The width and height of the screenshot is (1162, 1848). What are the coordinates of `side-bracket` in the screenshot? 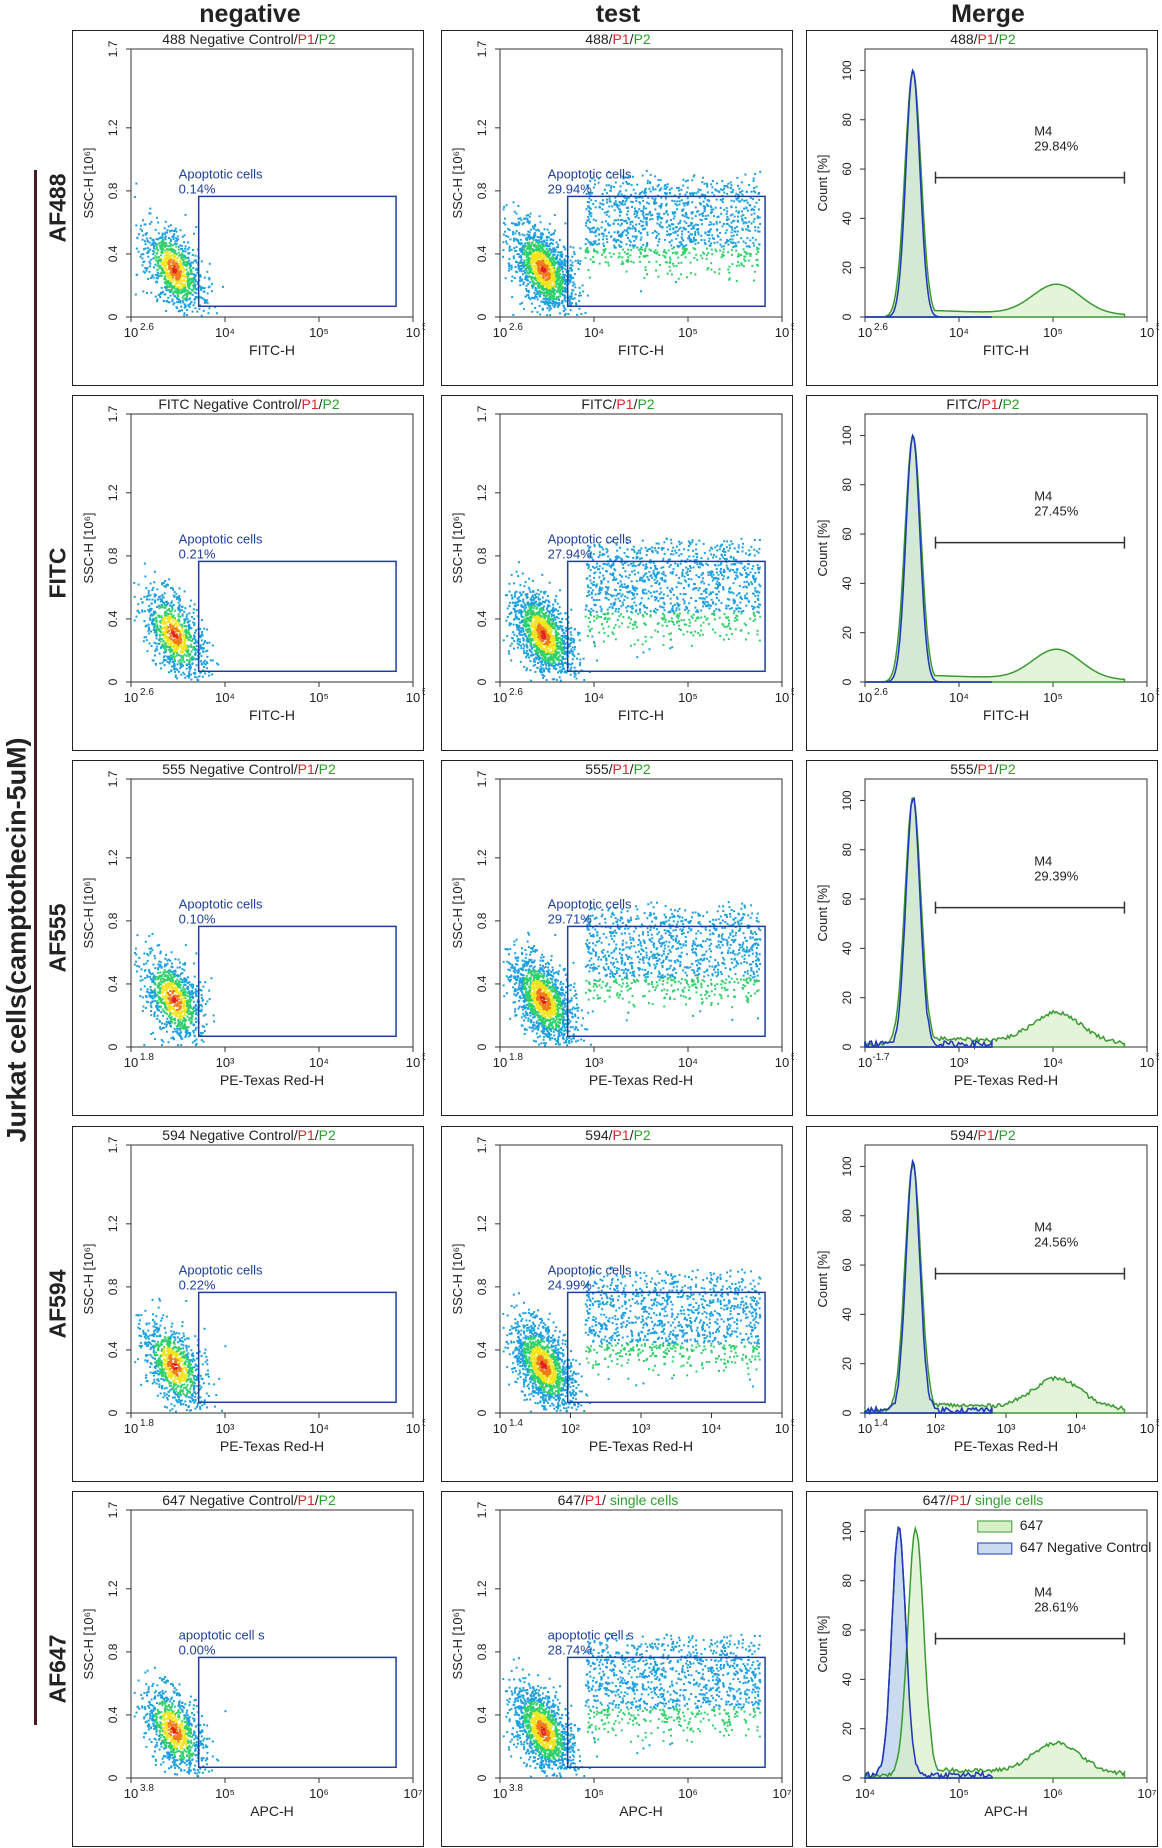 It's located at (35, 947).